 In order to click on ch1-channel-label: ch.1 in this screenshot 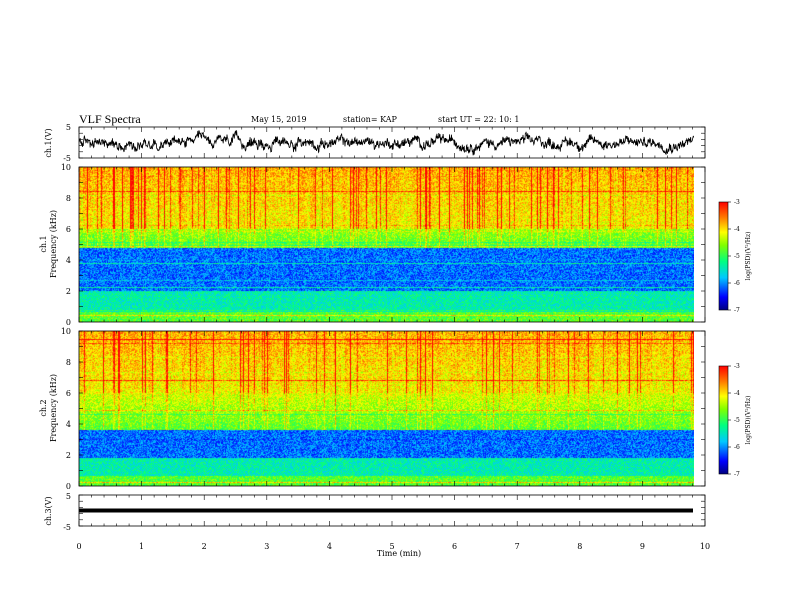, I will do `click(43, 243)`.